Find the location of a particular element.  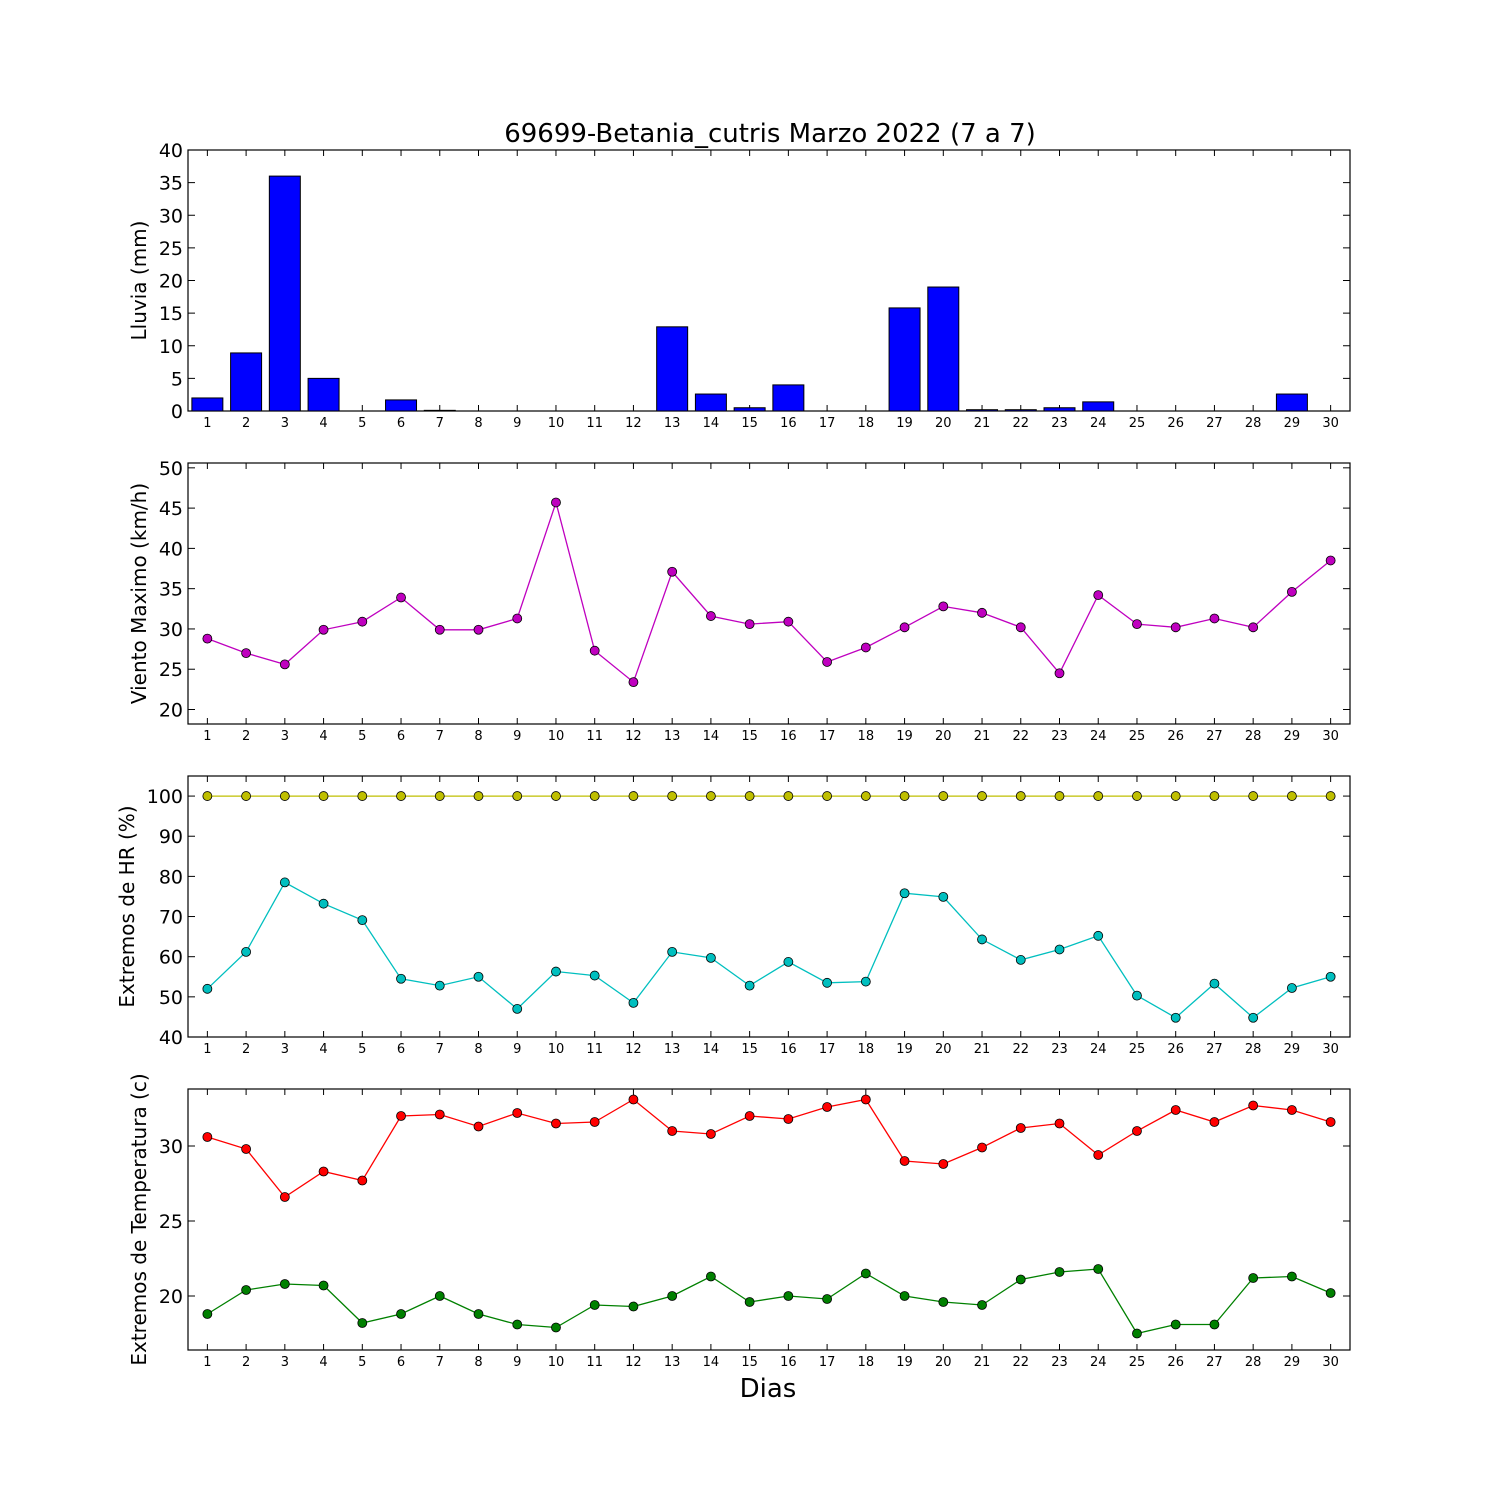

y-tick-label: 80 is located at coordinates (171, 877).